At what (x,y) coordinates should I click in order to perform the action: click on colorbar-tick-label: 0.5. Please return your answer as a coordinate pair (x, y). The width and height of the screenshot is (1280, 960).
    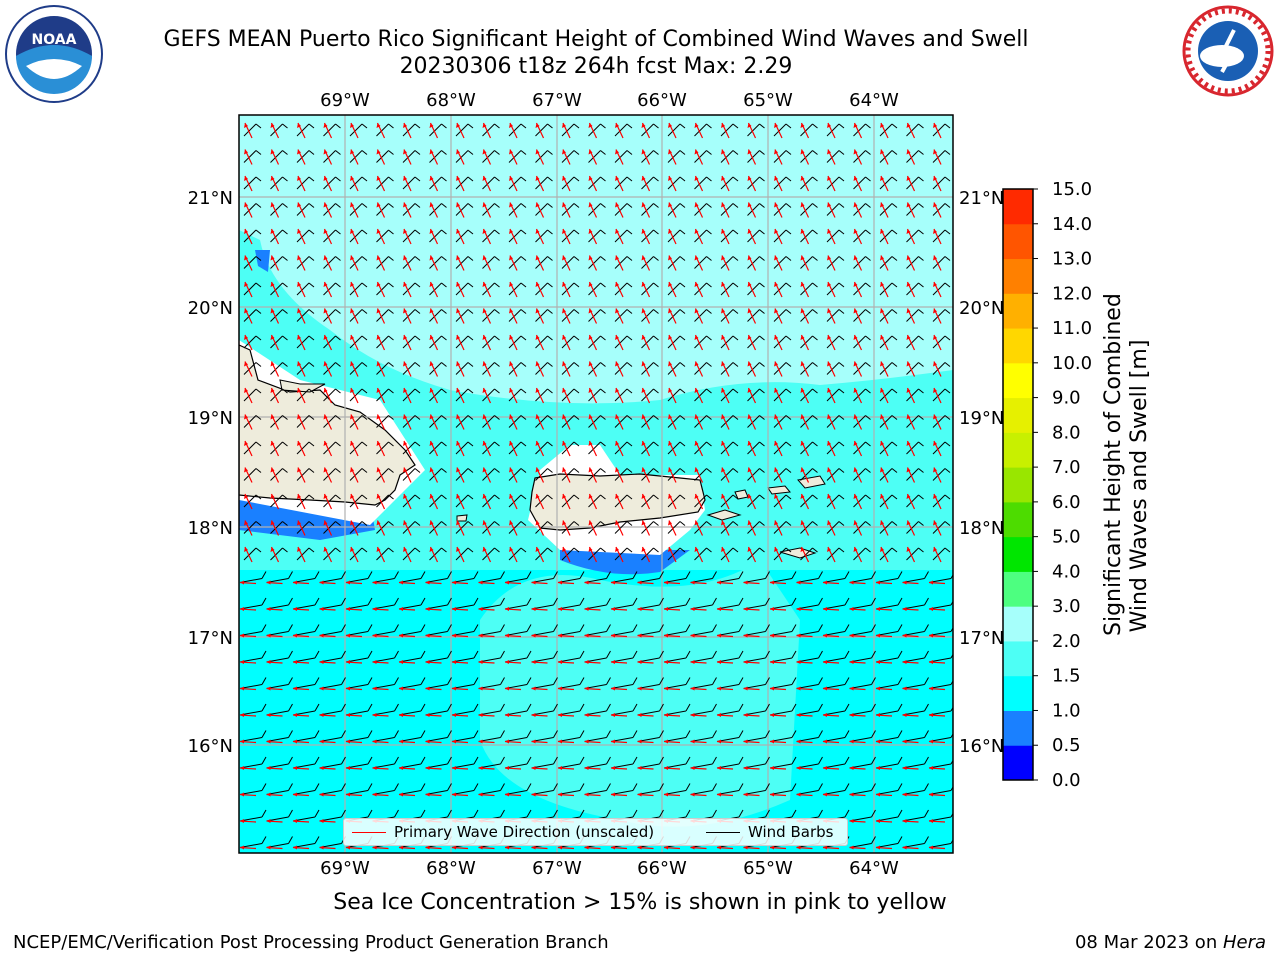
    Looking at the image, I should click on (1066, 745).